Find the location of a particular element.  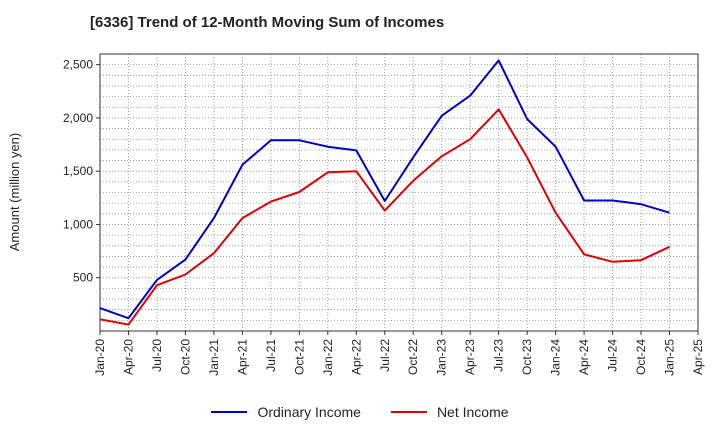

x-tick-label: Jul-21 is located at coordinates (271, 355).